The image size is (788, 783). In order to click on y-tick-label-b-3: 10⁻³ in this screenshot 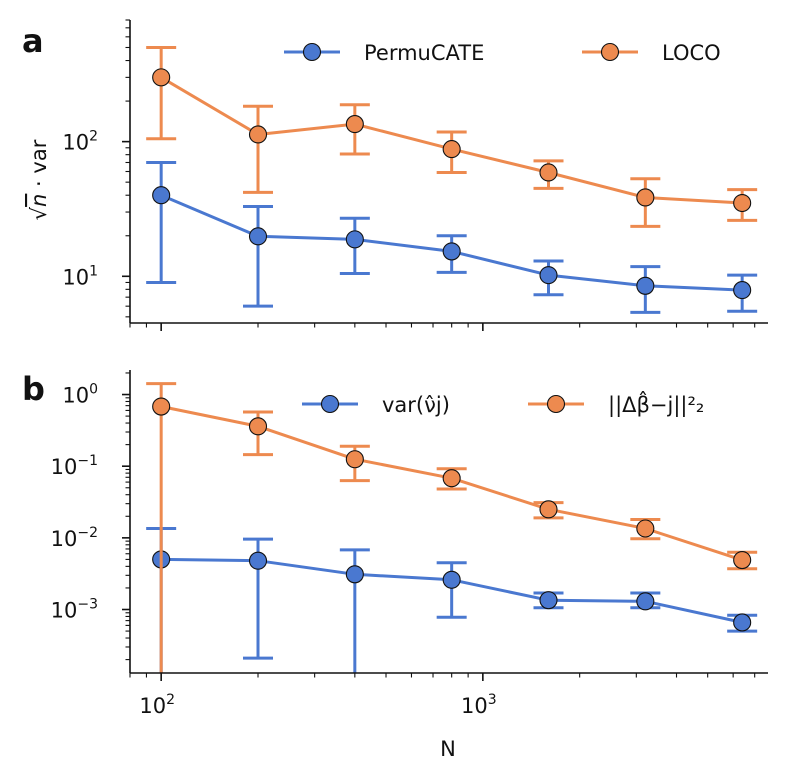, I will do `click(74, 610)`.